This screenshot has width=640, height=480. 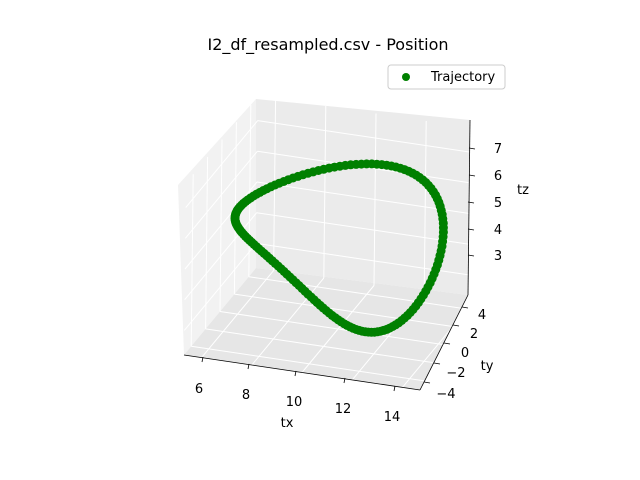 What do you see at coordinates (498, 203) in the screenshot?
I see `z-tick-label: 5` at bounding box center [498, 203].